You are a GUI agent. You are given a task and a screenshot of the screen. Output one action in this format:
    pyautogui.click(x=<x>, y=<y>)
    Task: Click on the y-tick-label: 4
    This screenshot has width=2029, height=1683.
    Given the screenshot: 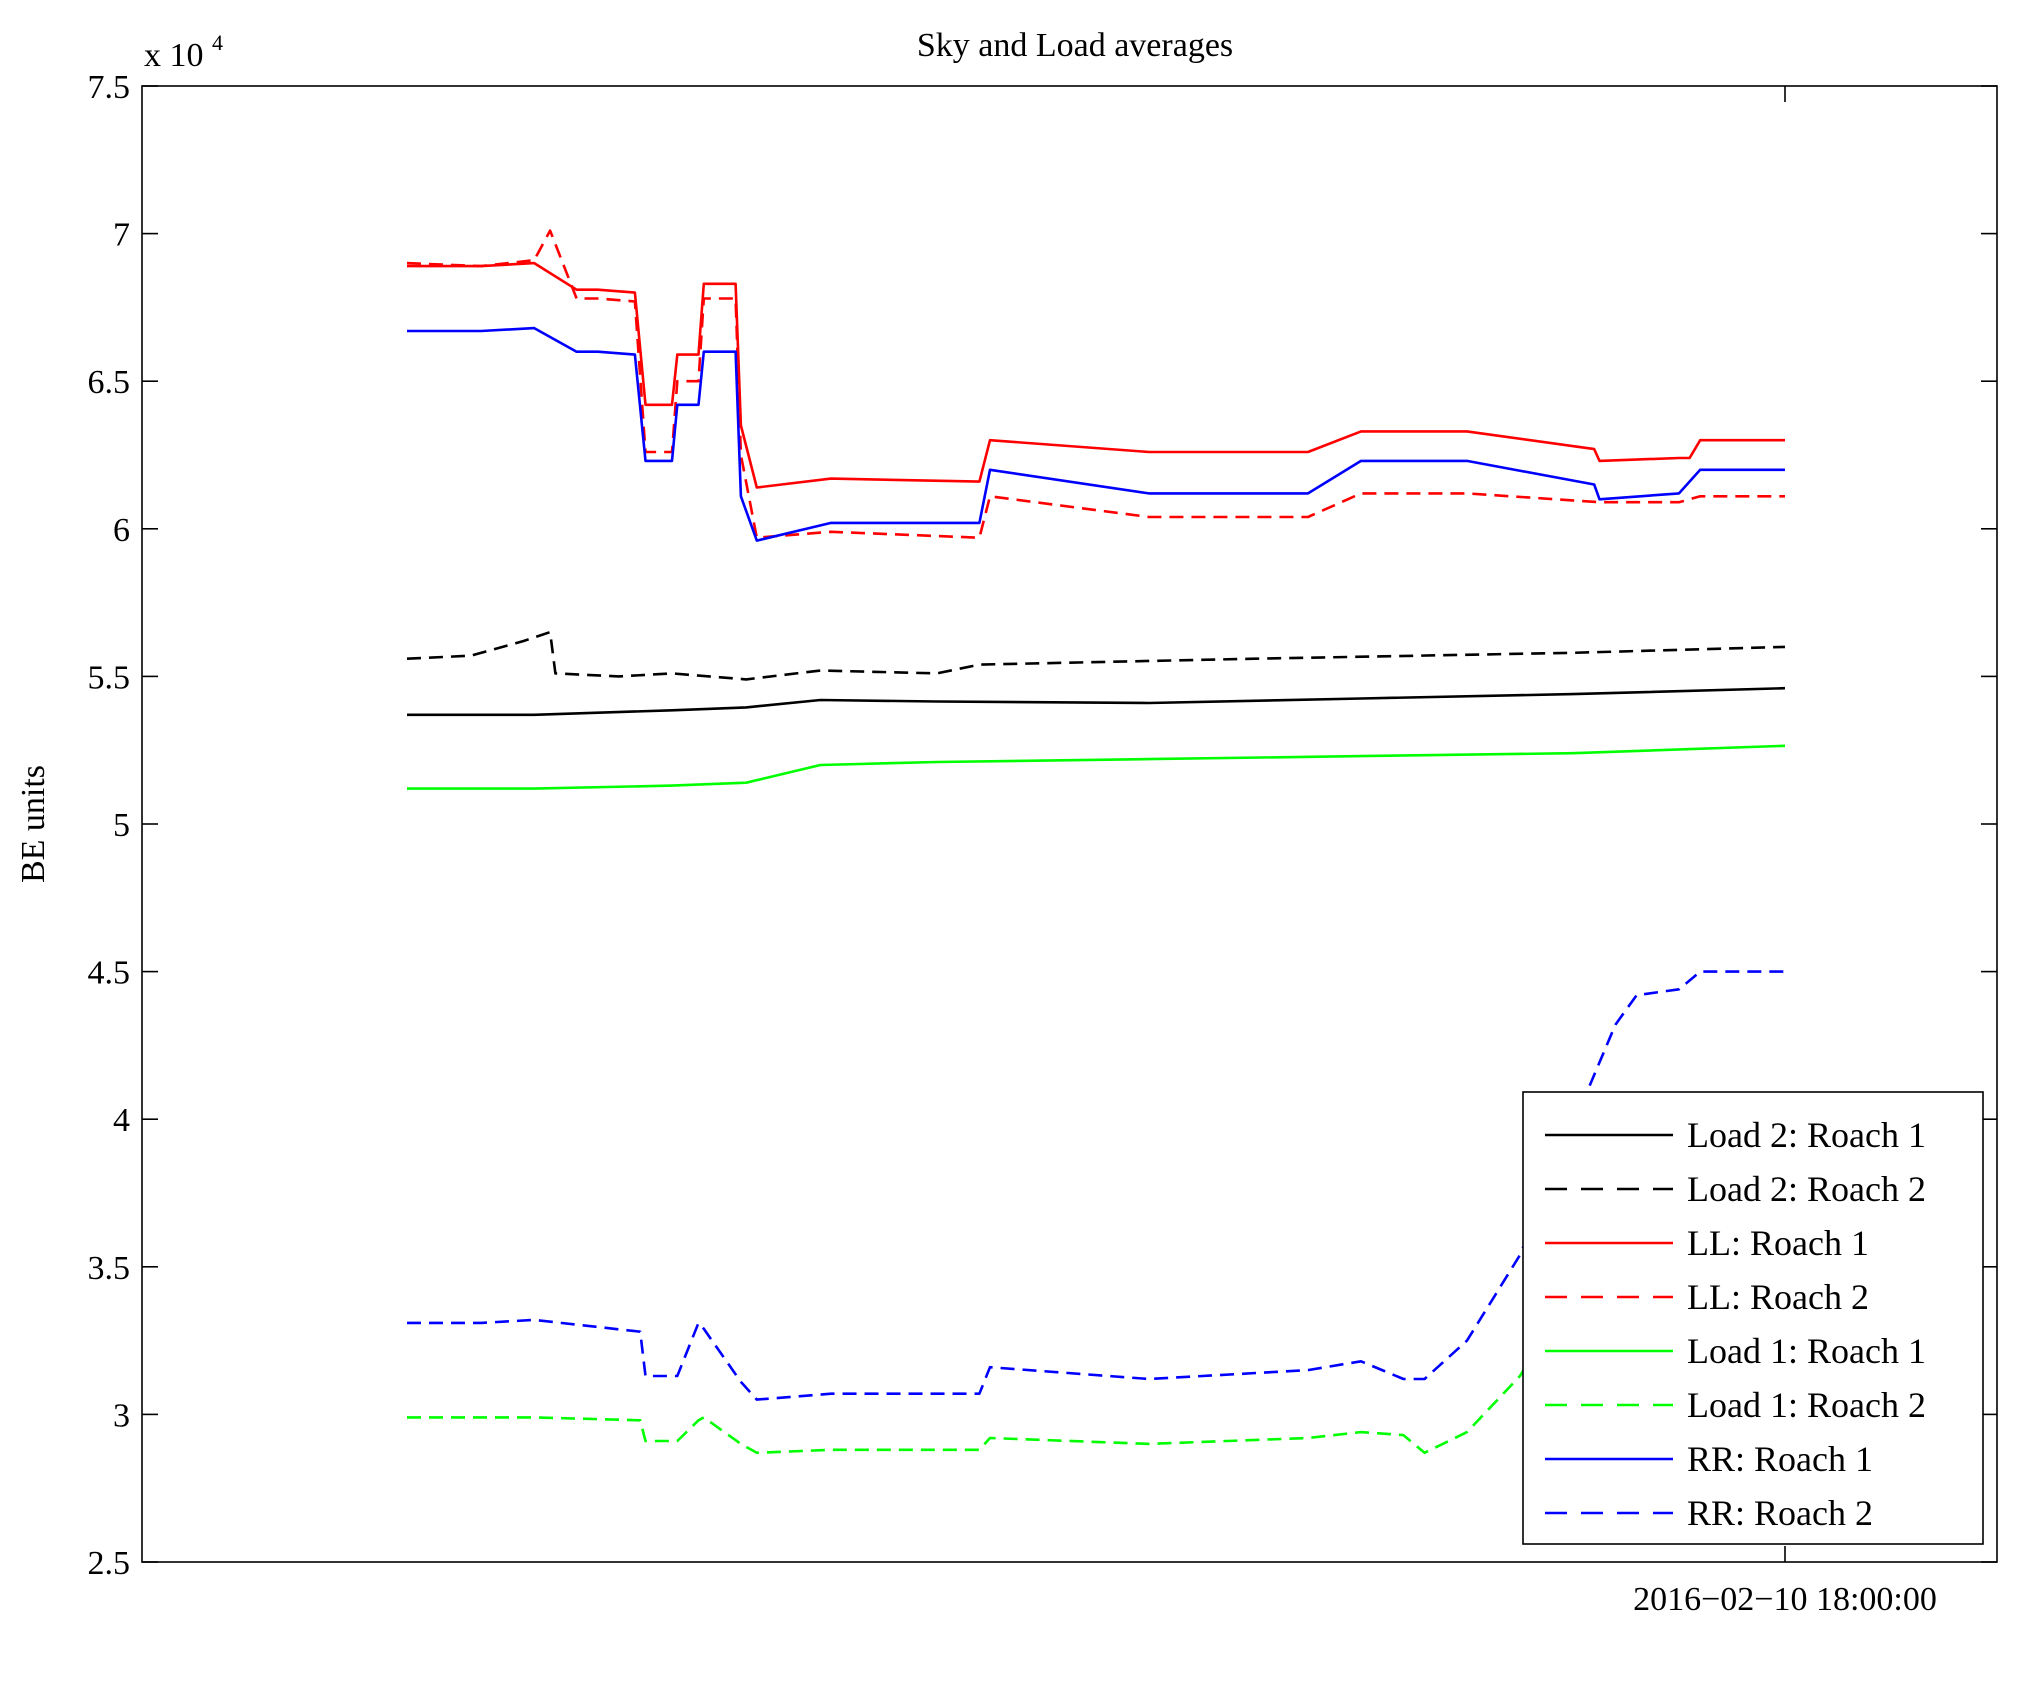 What is the action you would take?
    pyautogui.click(x=121, y=1120)
    